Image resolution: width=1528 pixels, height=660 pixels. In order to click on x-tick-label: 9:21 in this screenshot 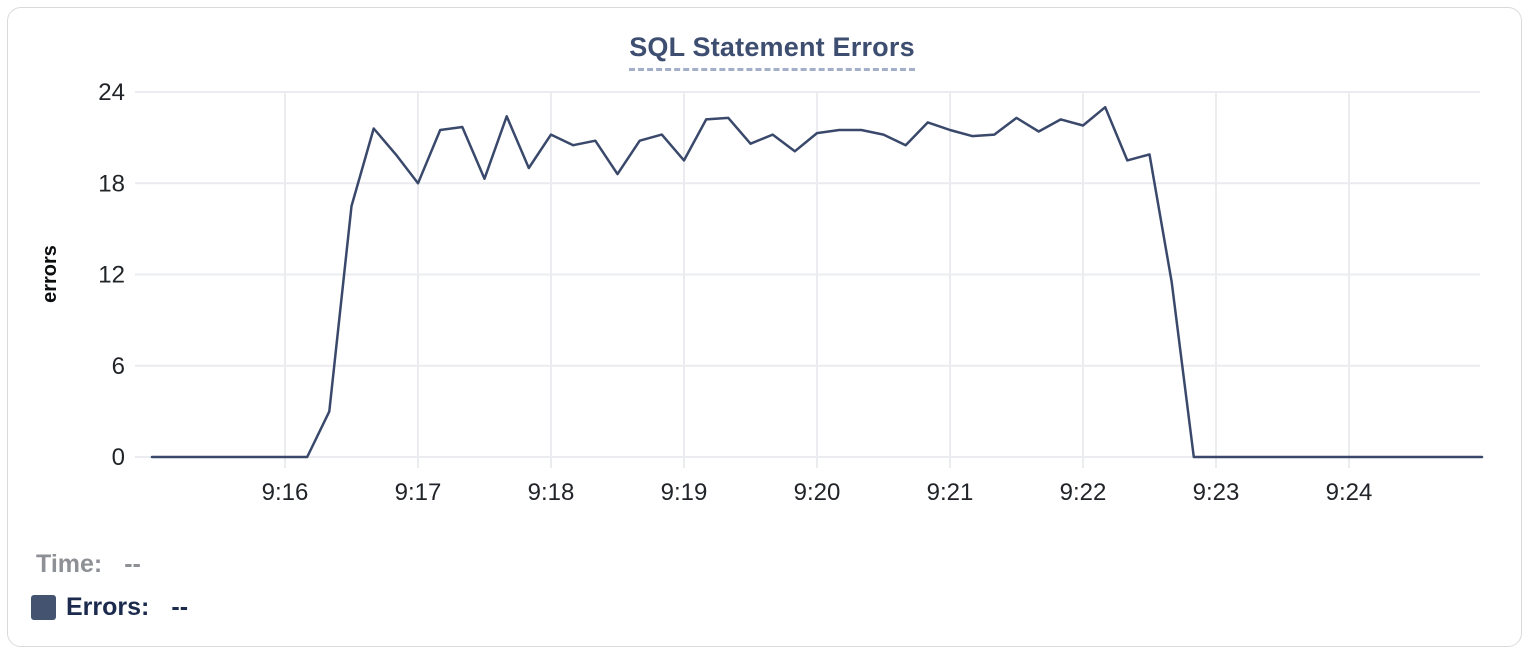, I will do `click(950, 492)`.